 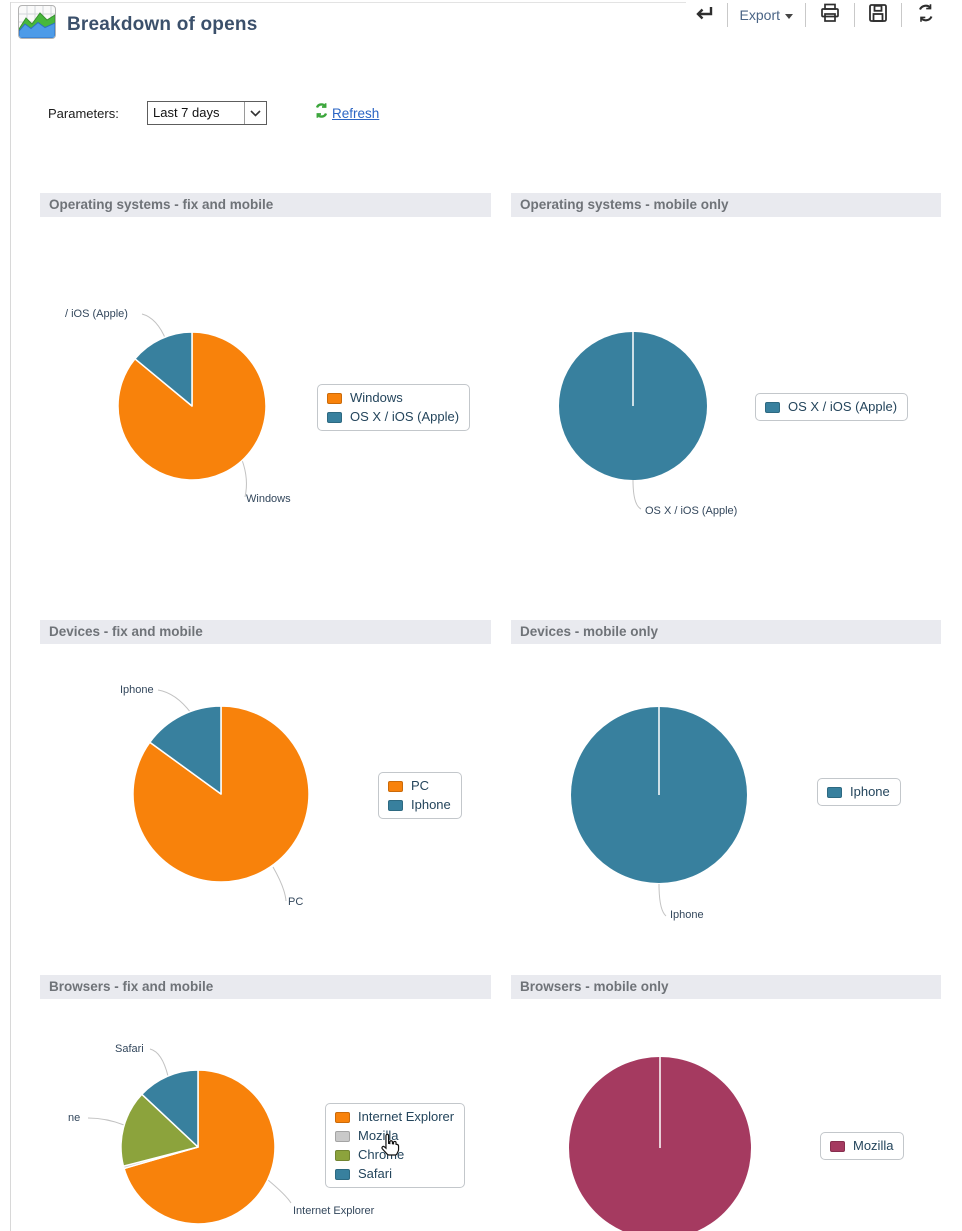 I want to click on export-button: Export, so click(x=766, y=15).